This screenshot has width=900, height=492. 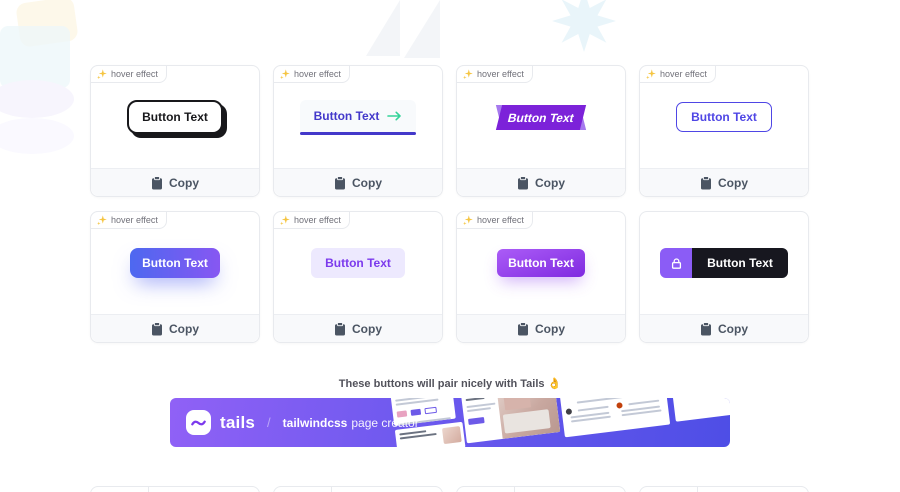 I want to click on demo-button-outline: Button Text, so click(x=724, y=117).